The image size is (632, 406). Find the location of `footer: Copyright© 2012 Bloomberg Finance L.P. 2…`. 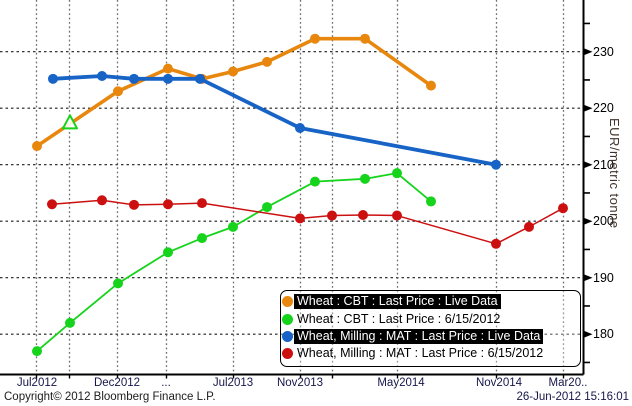

footer: Copyright© 2012 Bloomberg Finance L.P. 2… is located at coordinates (316, 398).